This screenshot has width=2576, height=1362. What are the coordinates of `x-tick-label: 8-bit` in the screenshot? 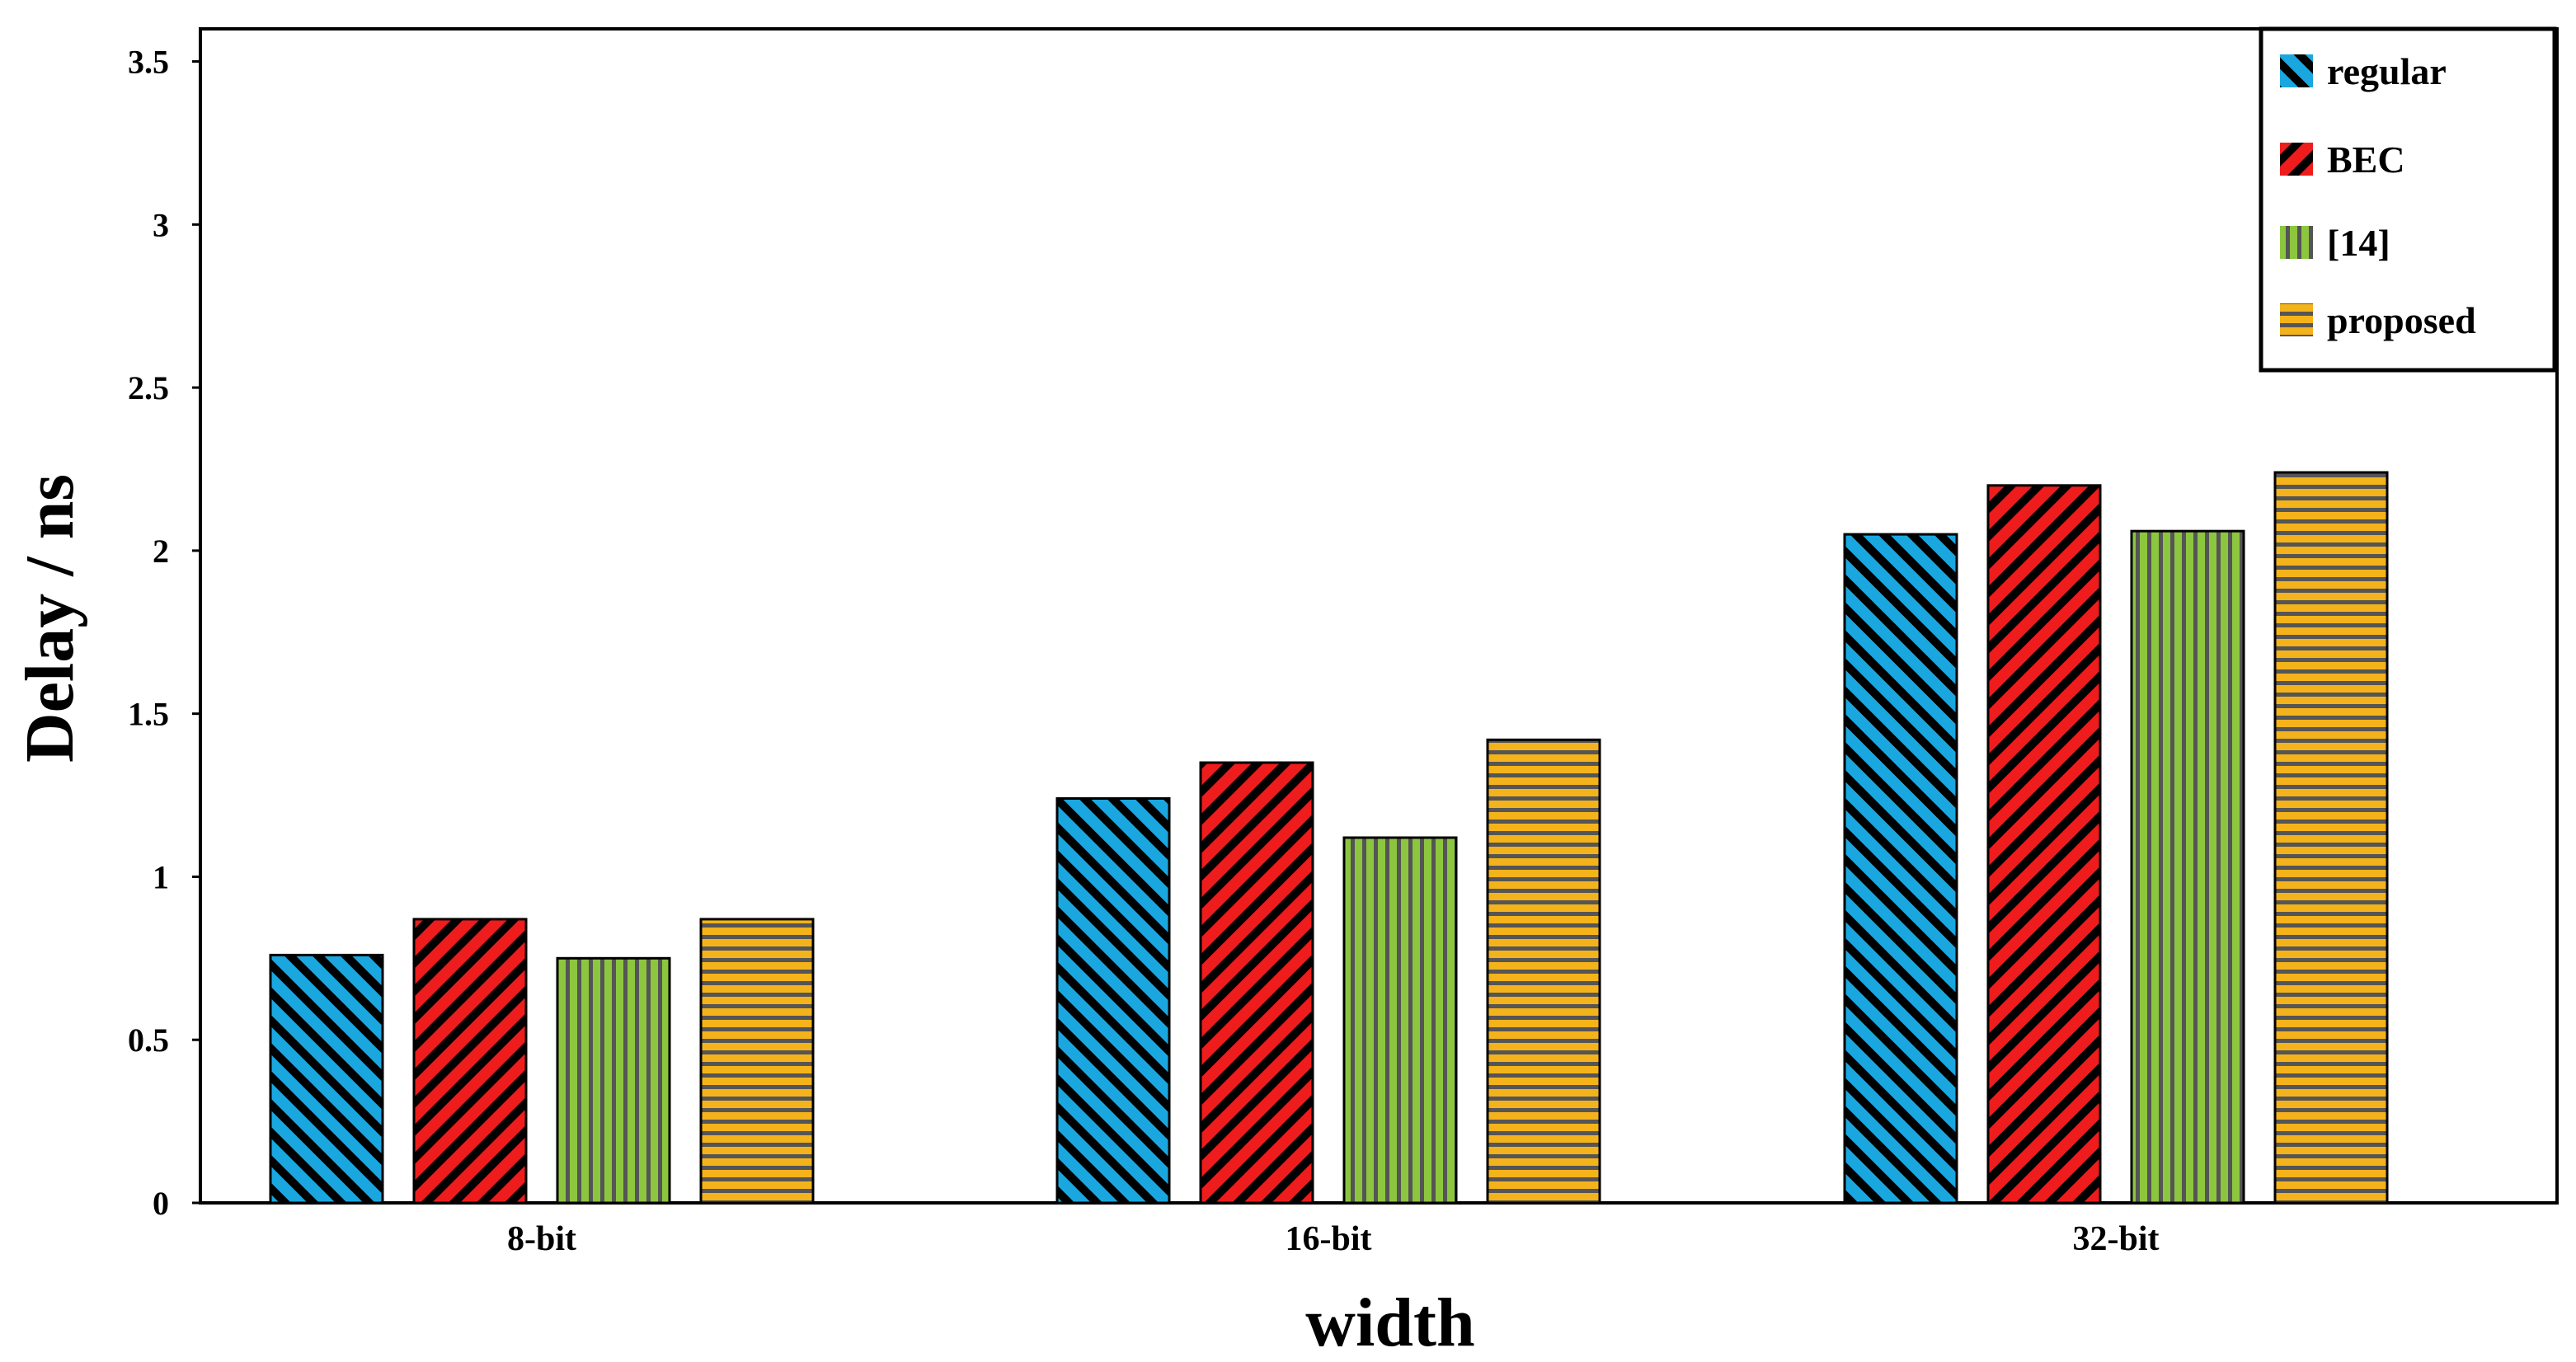 It's located at (541, 1239).